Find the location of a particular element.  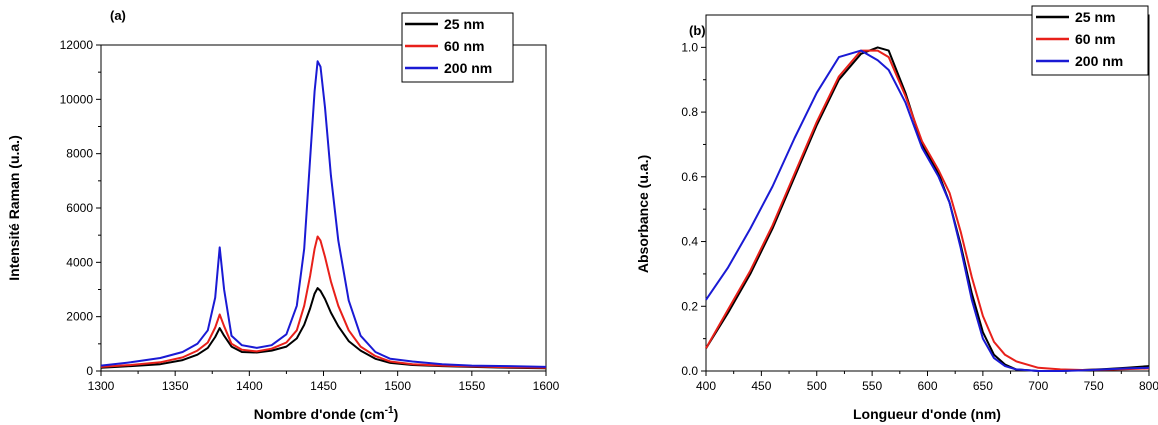

series-line-60-nm is located at coordinates (323, 302).